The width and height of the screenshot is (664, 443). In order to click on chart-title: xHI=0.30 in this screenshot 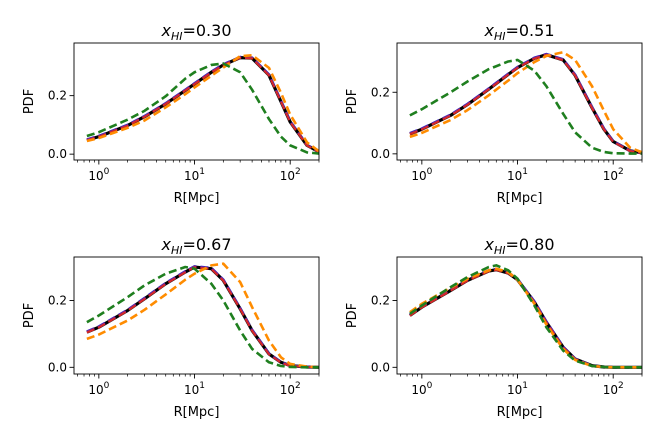, I will do `click(195, 32)`.